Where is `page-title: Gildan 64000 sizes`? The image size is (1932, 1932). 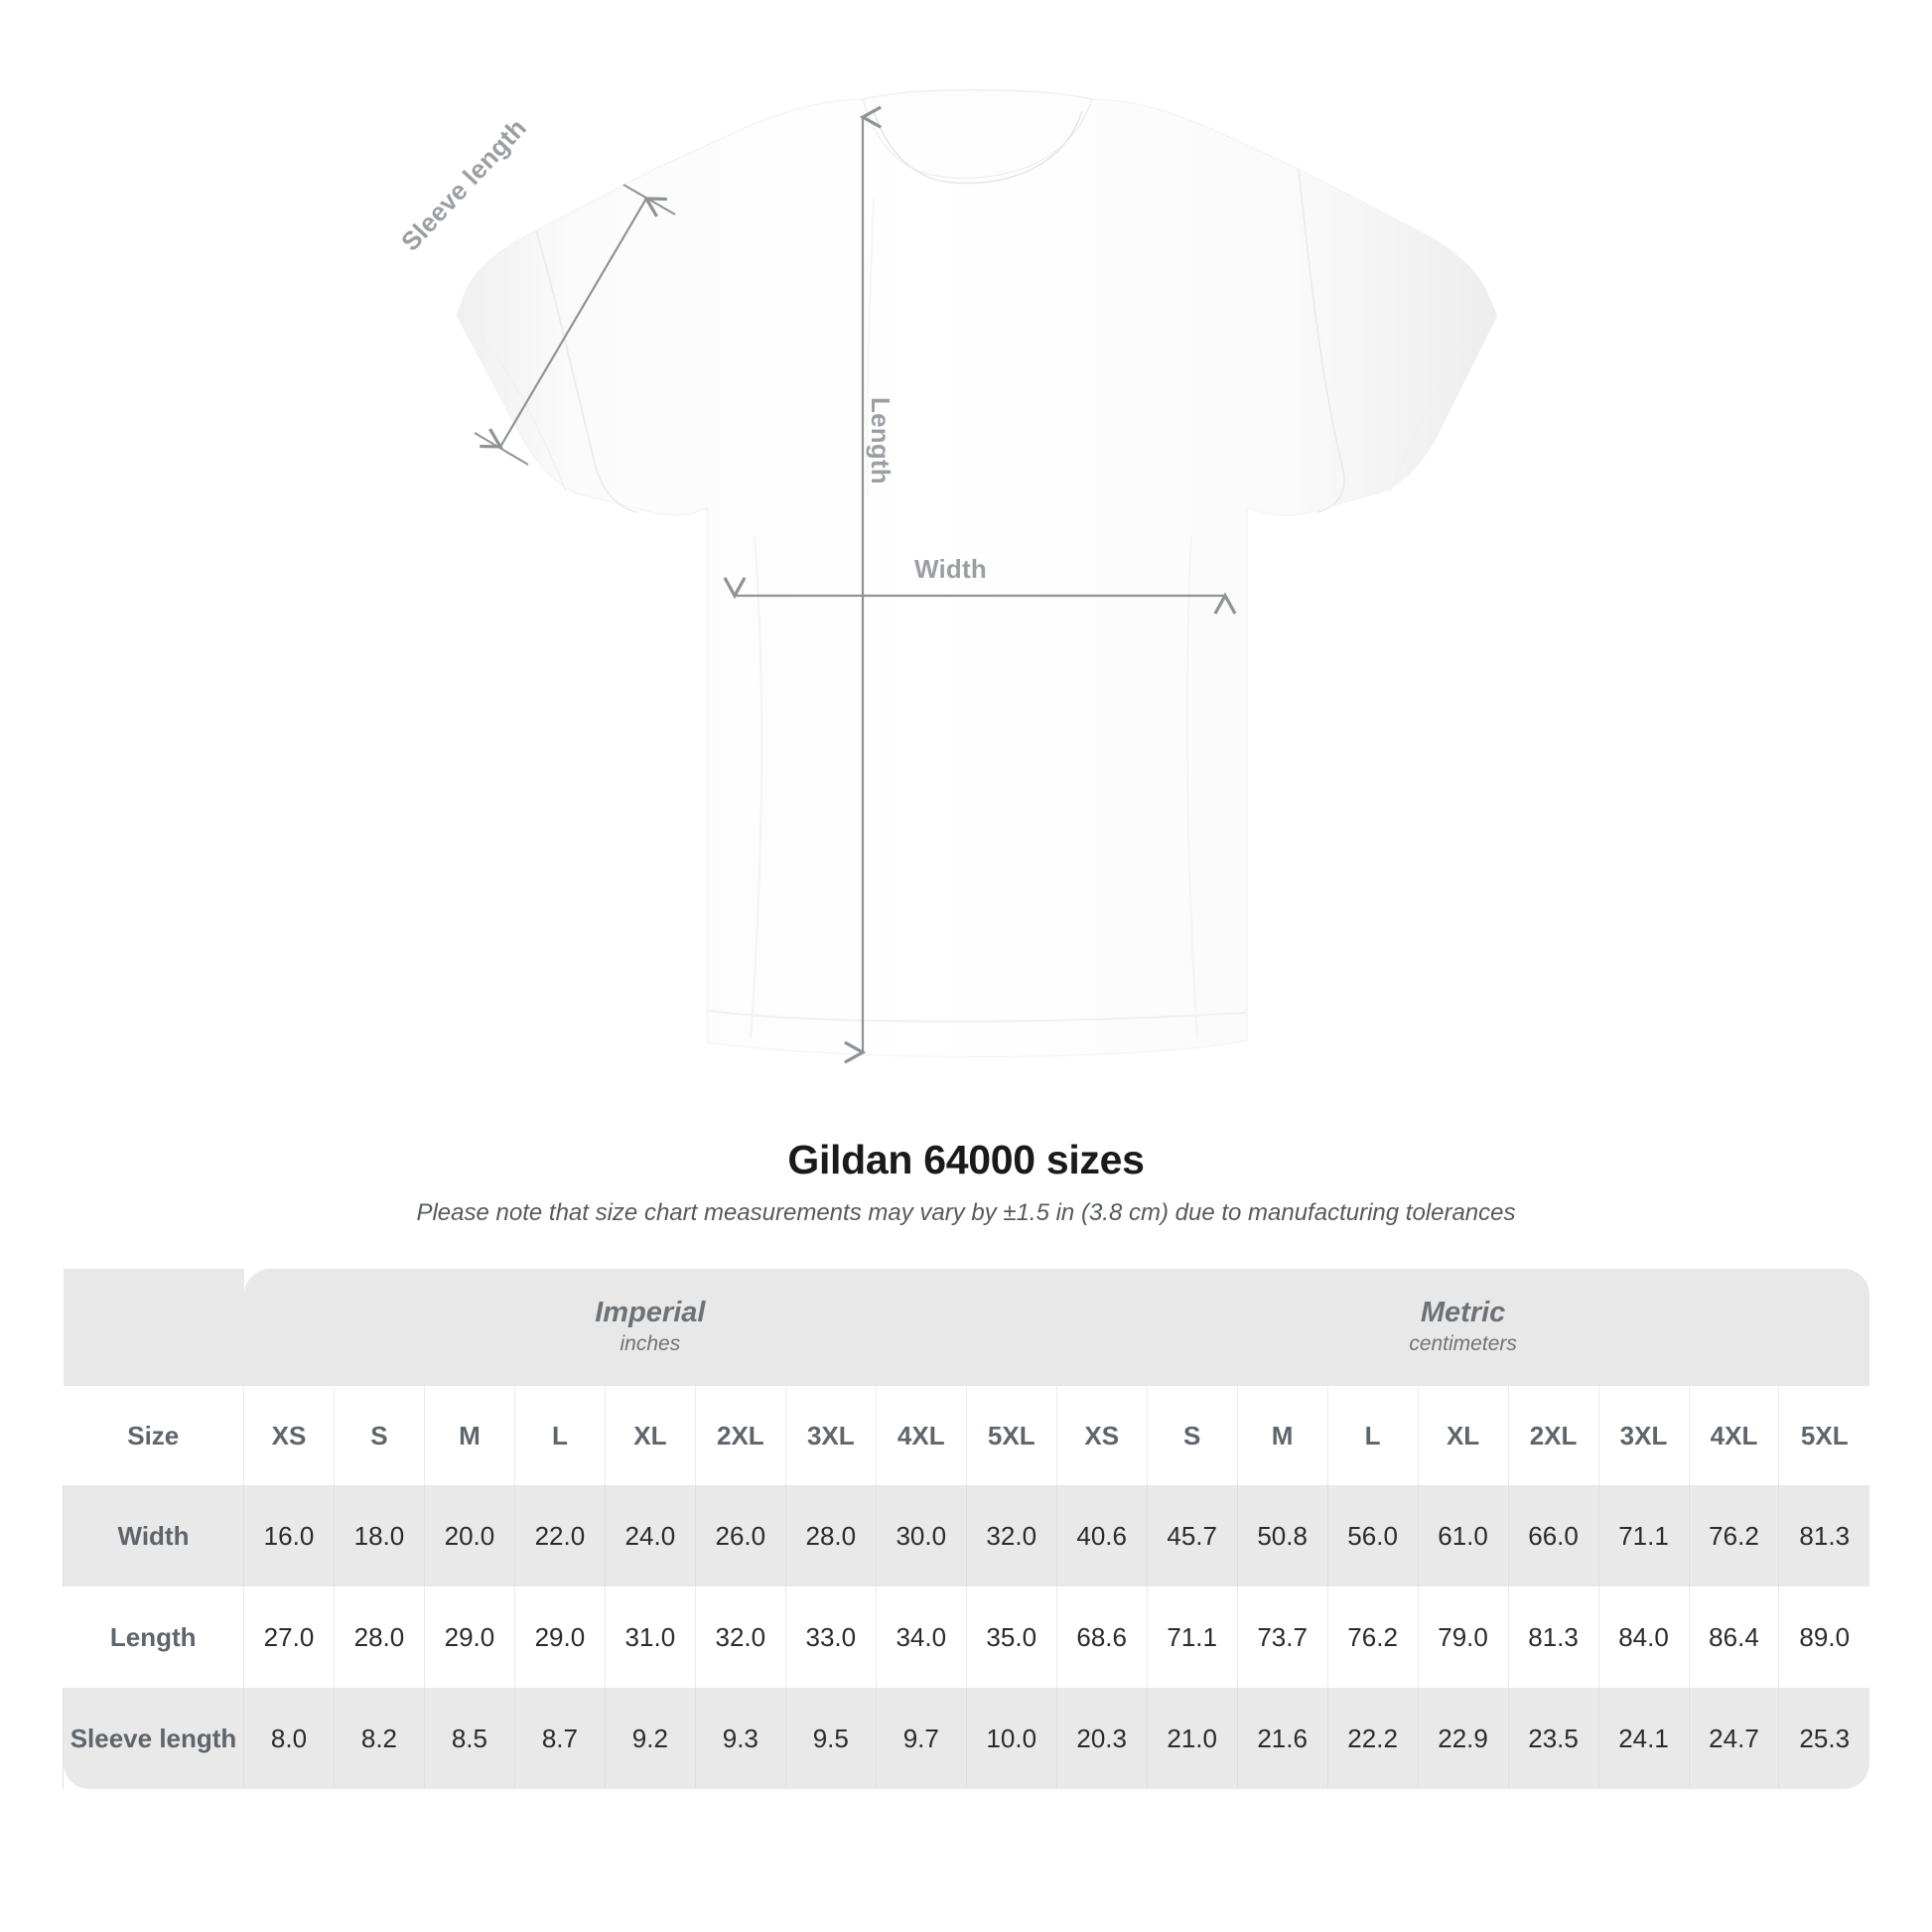
page-title: Gildan 64000 sizes is located at coordinates (966, 1159).